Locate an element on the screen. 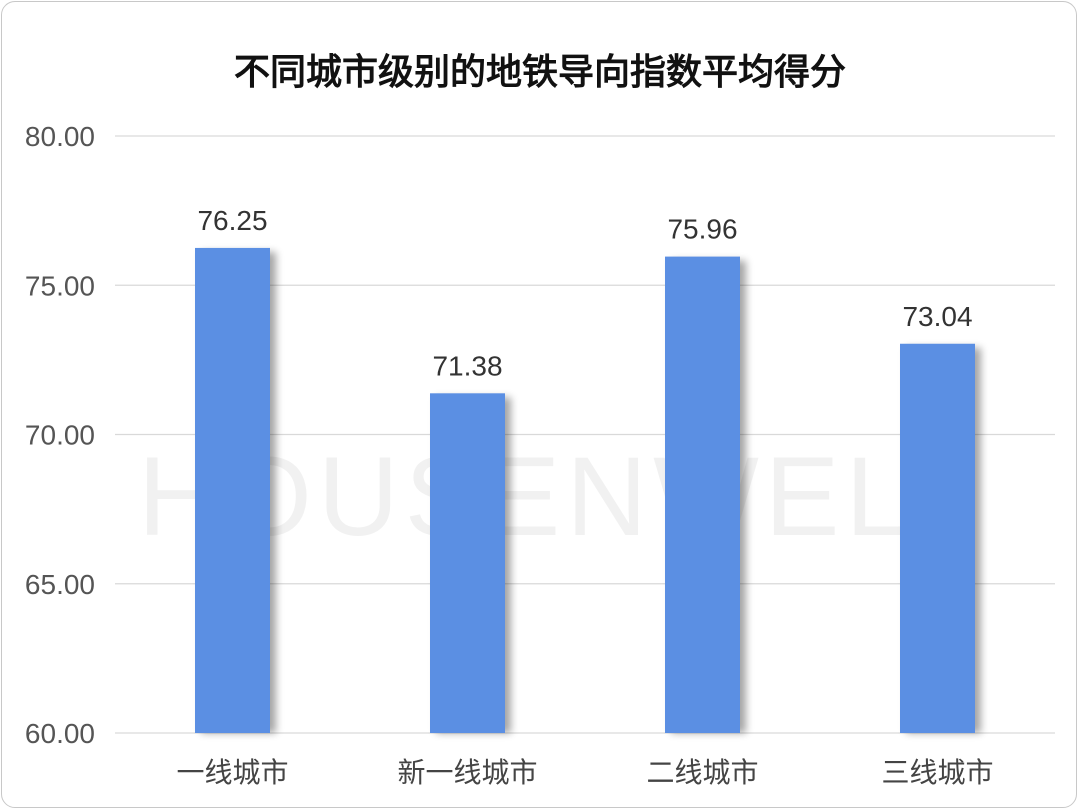  x-tick-label: 二线城市 is located at coordinates (702, 772).